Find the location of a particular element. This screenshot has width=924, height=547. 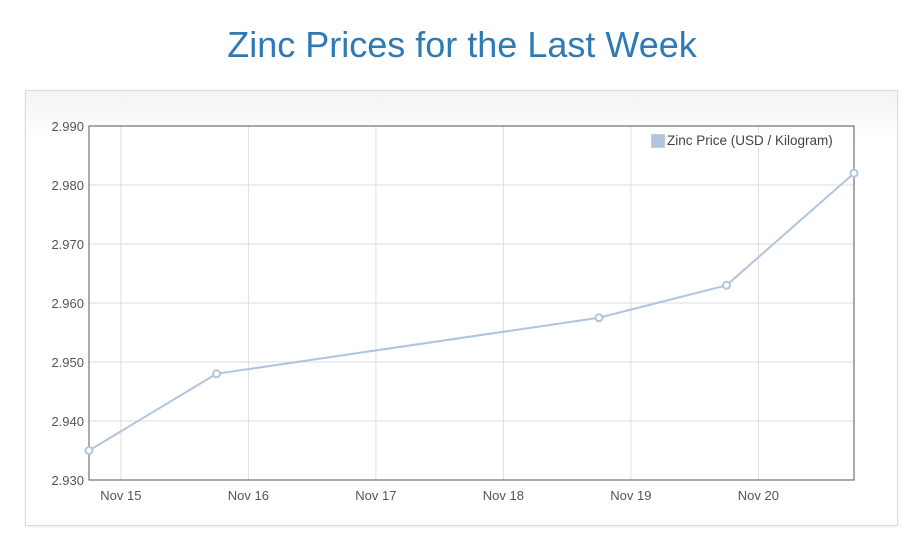

legend: Zinc Price (USD / Kilogram) is located at coordinates (742, 140).